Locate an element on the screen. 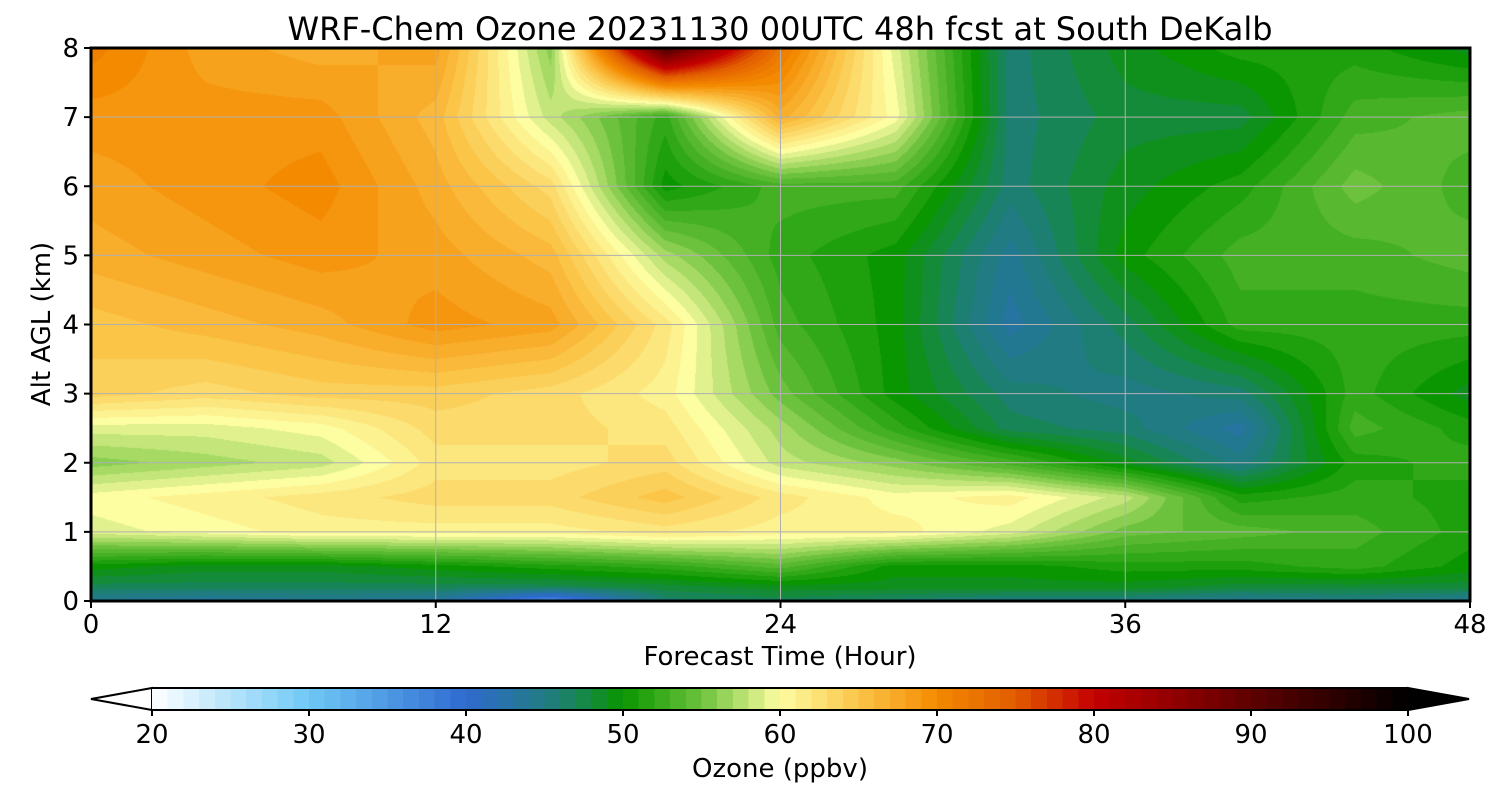 The image size is (1500, 800). colorbar: 20 30 40 50 60 70 80 90 100 Ozone (ppbv) is located at coordinates (780, 735).